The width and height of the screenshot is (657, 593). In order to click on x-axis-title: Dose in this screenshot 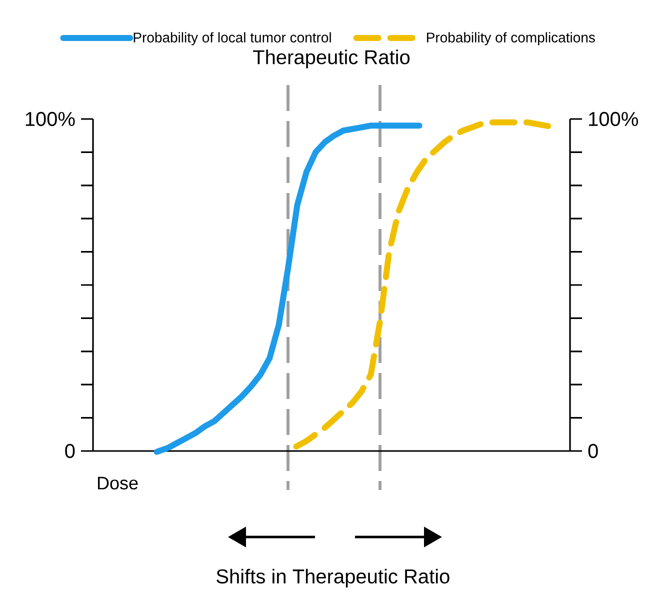, I will do `click(118, 483)`.